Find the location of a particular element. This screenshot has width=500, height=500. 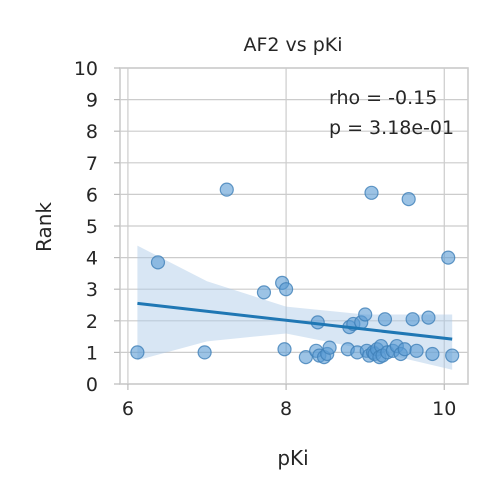

x-tick-label: 10 is located at coordinates (444, 409).